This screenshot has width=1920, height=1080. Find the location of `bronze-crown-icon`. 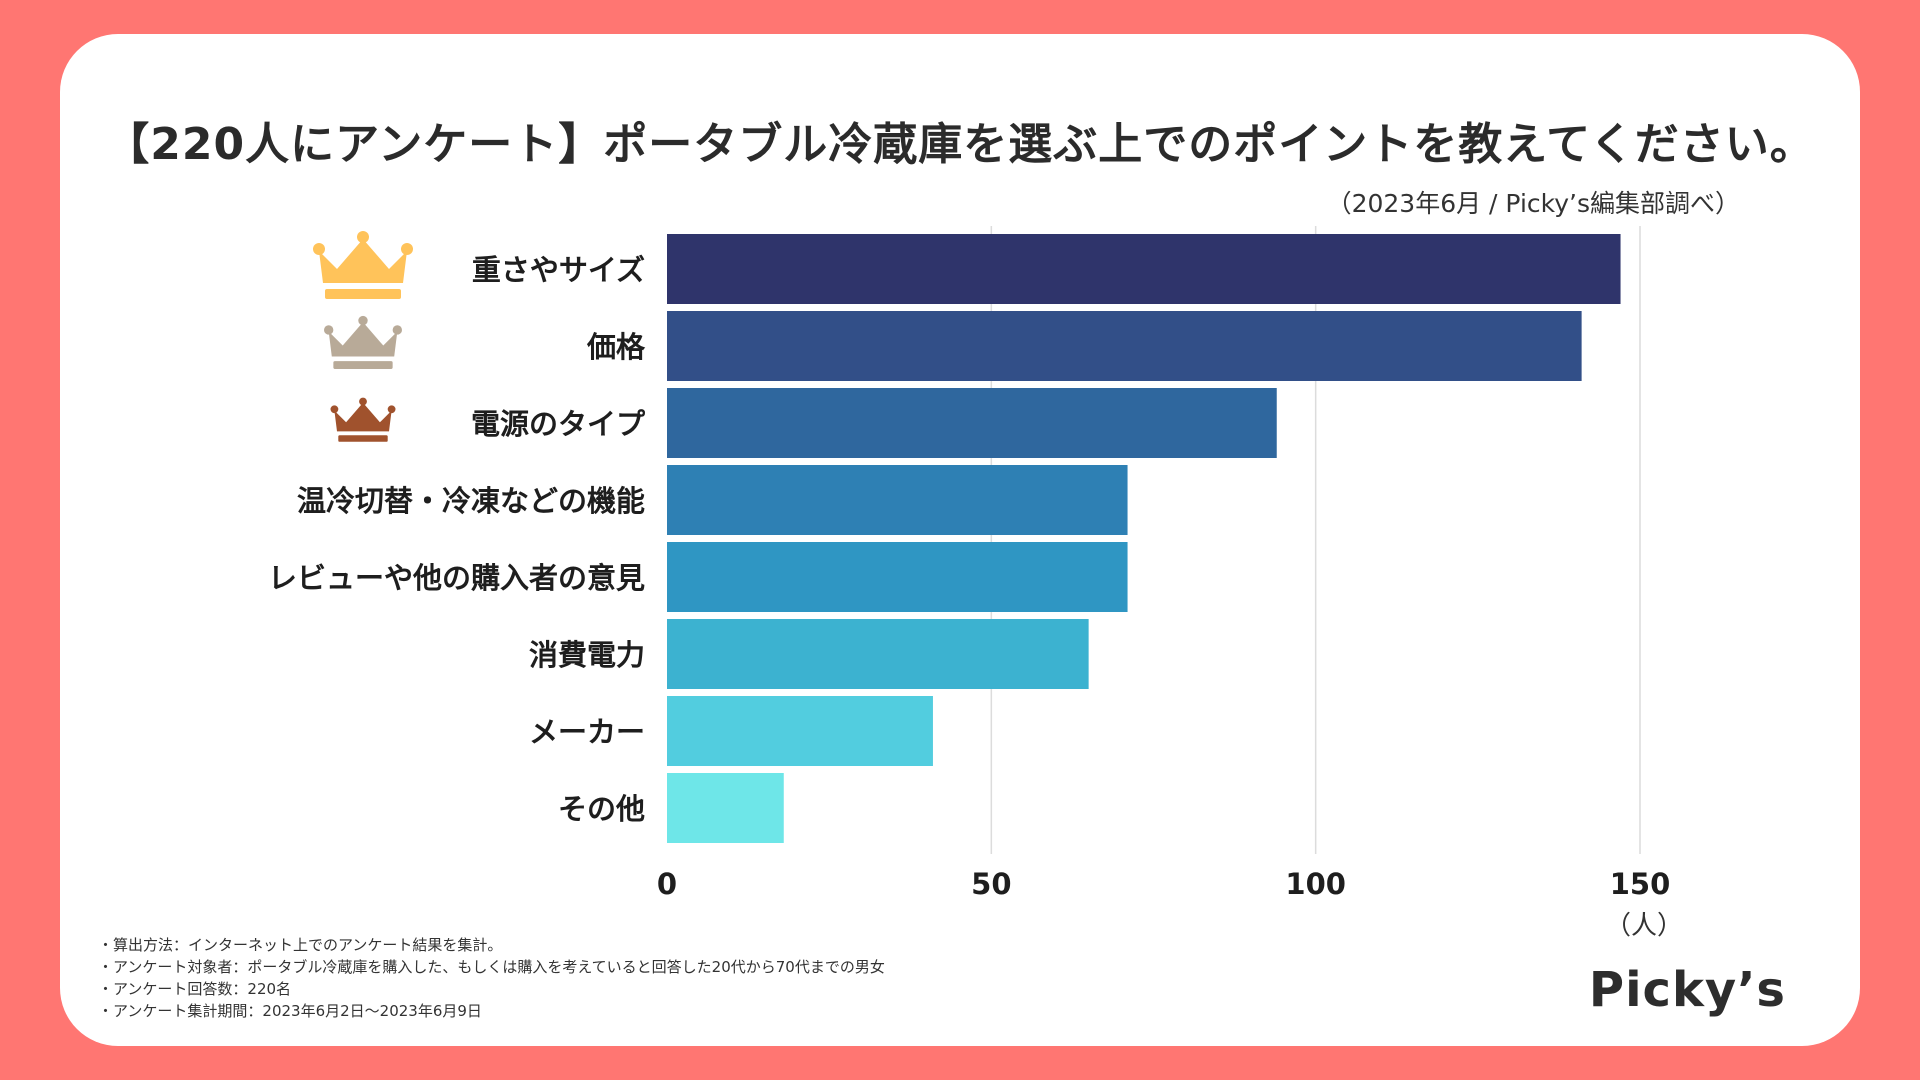

bronze-crown-icon is located at coordinates (363, 419).